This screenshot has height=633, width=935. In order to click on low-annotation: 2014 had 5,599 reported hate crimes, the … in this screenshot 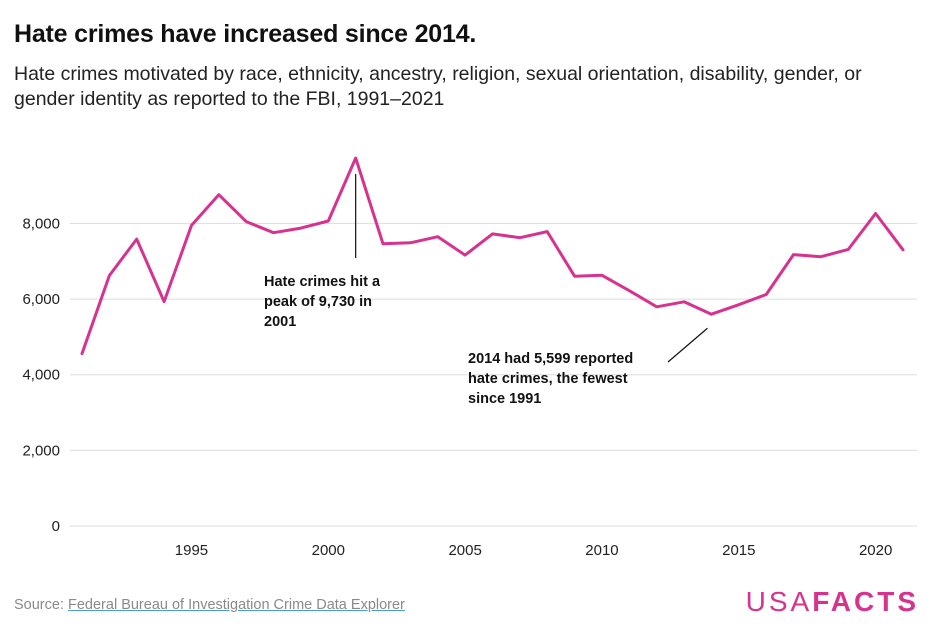, I will do `click(550, 379)`.